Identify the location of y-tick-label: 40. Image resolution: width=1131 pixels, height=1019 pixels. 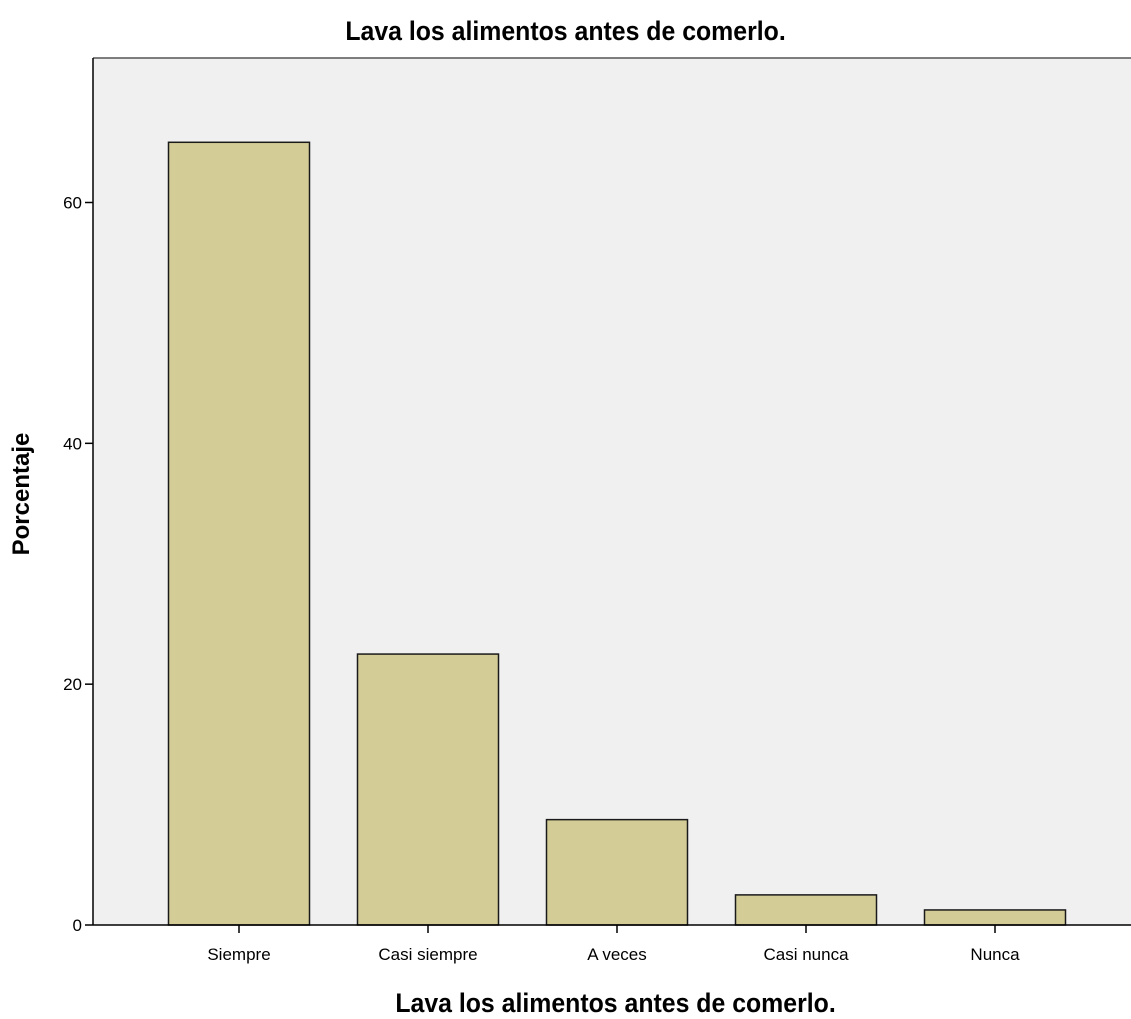
(72, 443).